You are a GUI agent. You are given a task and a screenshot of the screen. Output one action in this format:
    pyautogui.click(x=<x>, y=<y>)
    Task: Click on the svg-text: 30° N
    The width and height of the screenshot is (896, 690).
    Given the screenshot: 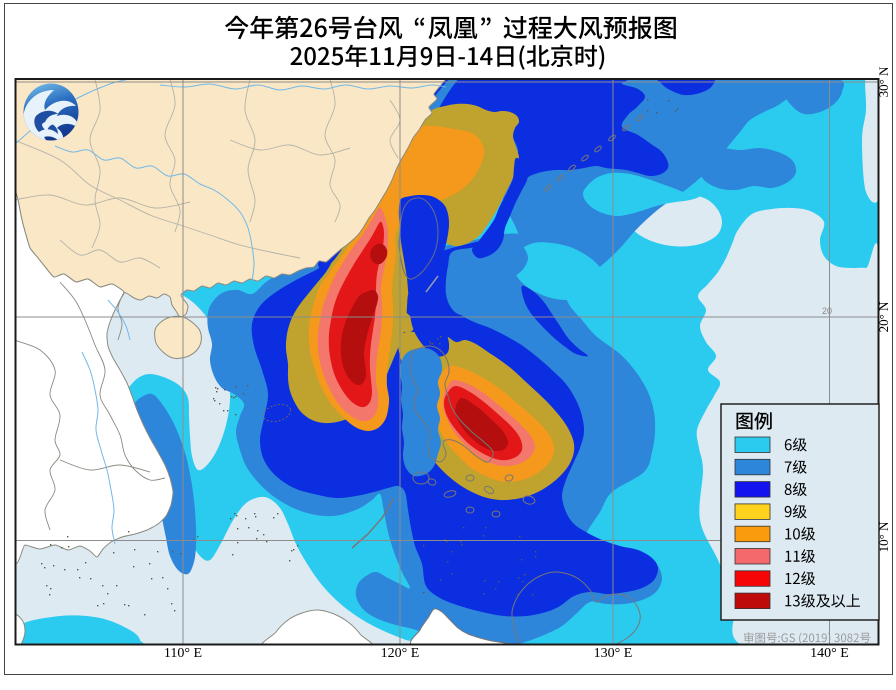 What is the action you would take?
    pyautogui.click(x=883, y=81)
    